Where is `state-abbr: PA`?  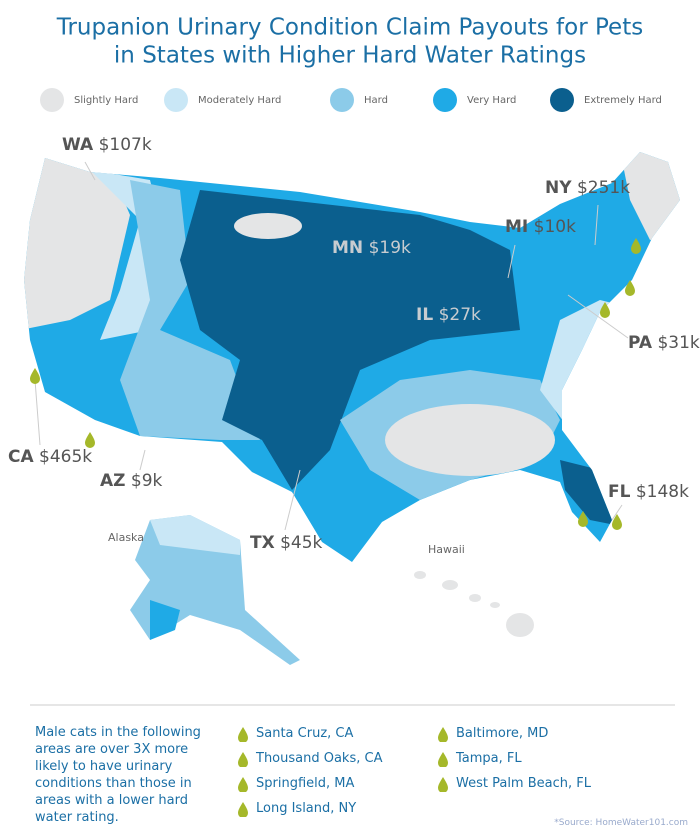 state-abbr: PA is located at coordinates (640, 343).